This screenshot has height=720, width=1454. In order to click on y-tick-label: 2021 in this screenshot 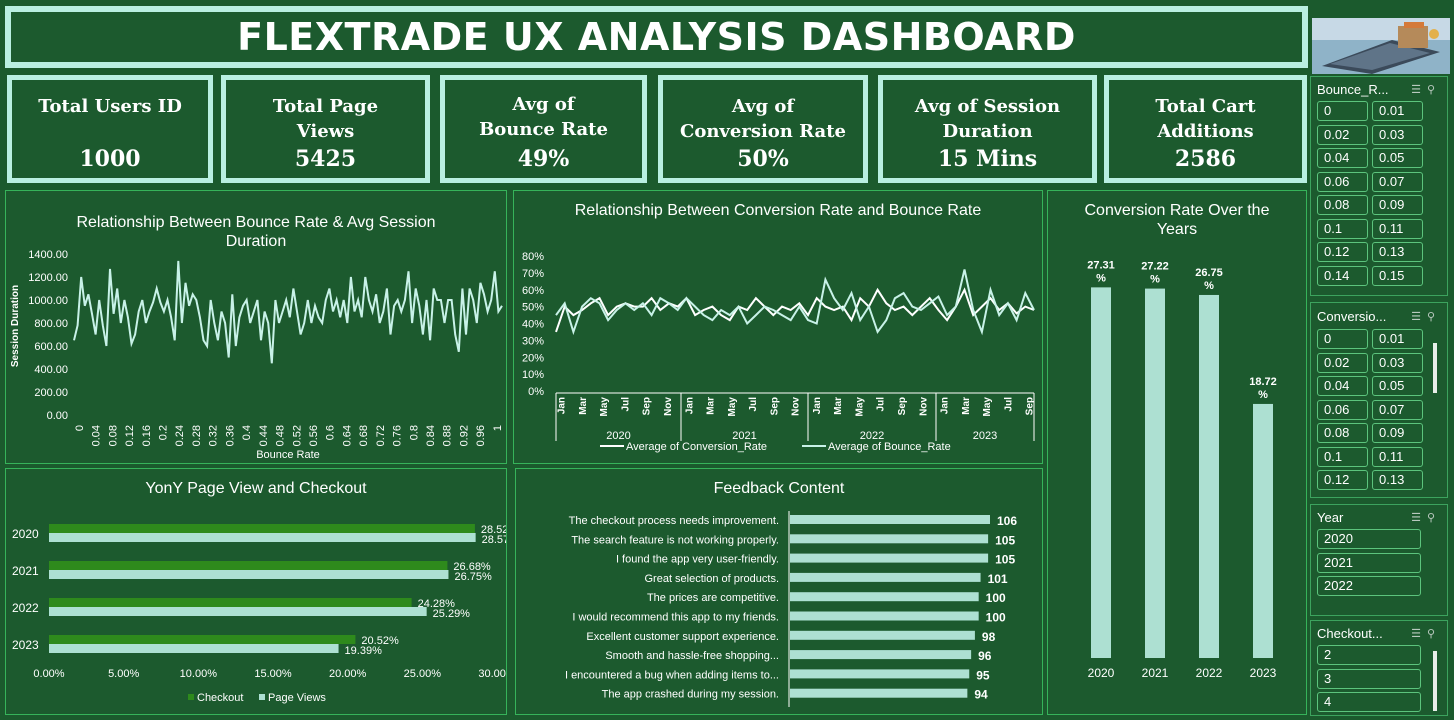, I will do `click(25, 571)`.